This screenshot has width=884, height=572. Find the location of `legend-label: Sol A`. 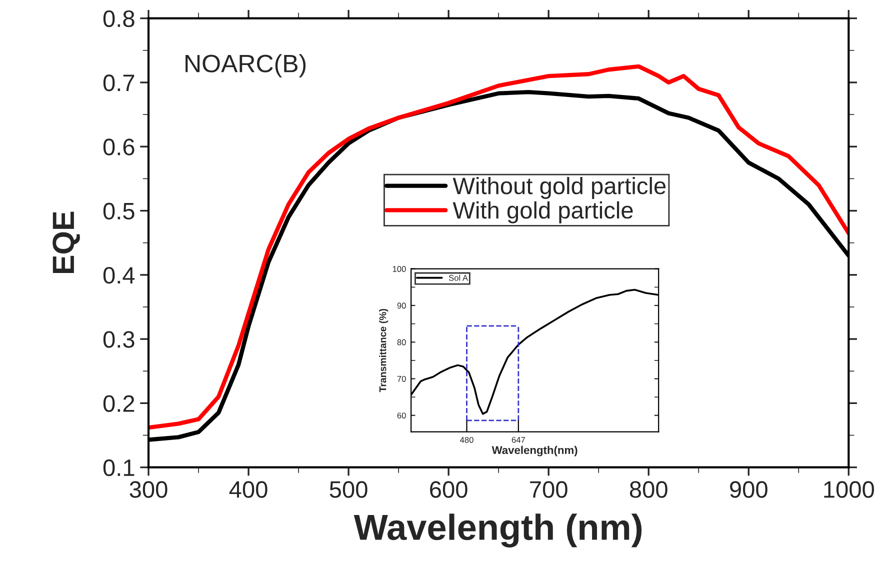

legend-label: Sol A is located at coordinates (458, 277).